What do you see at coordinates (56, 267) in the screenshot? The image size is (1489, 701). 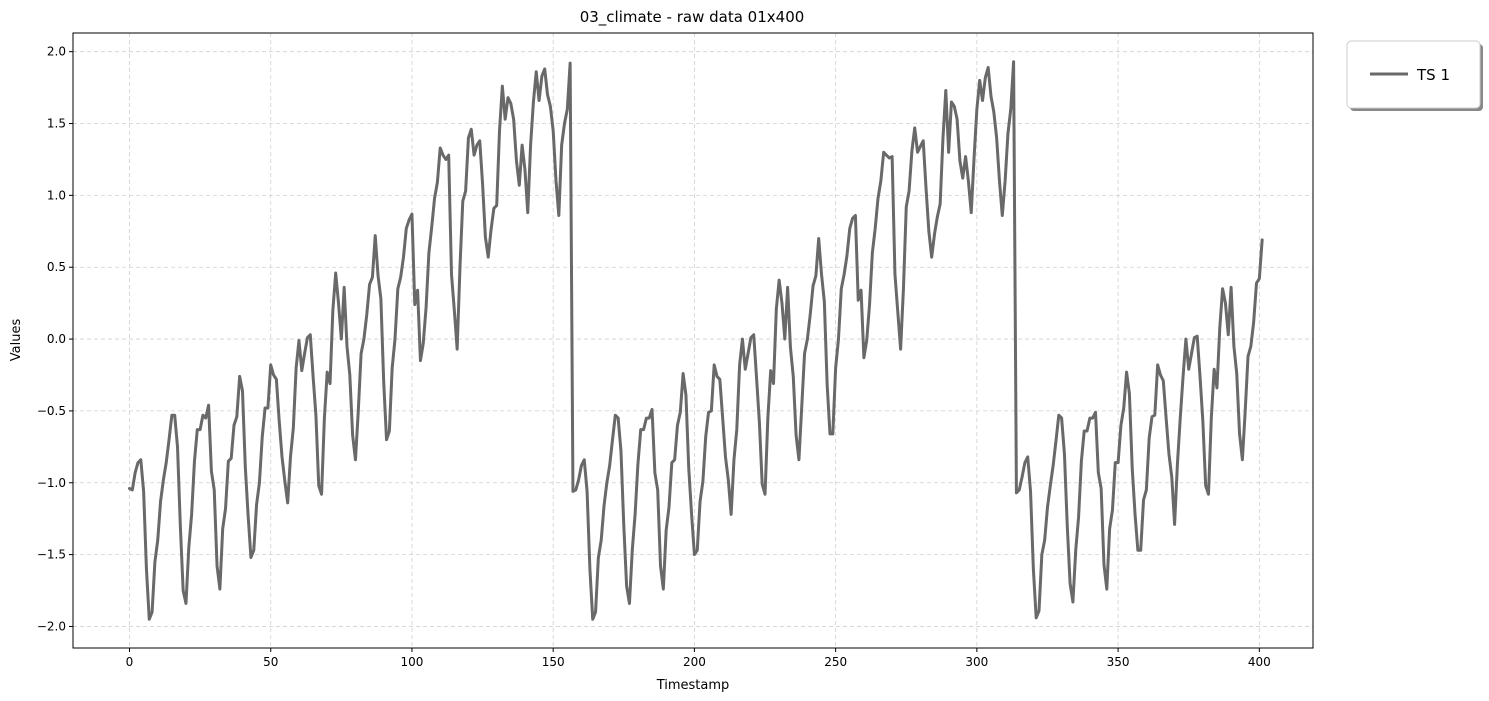 I see `y-tick-label: 0.5` at bounding box center [56, 267].